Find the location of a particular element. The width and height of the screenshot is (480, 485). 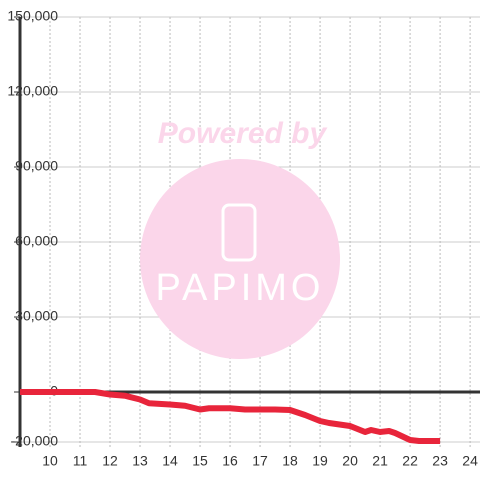

y-tick-label: 30,000 is located at coordinates (36, 316).